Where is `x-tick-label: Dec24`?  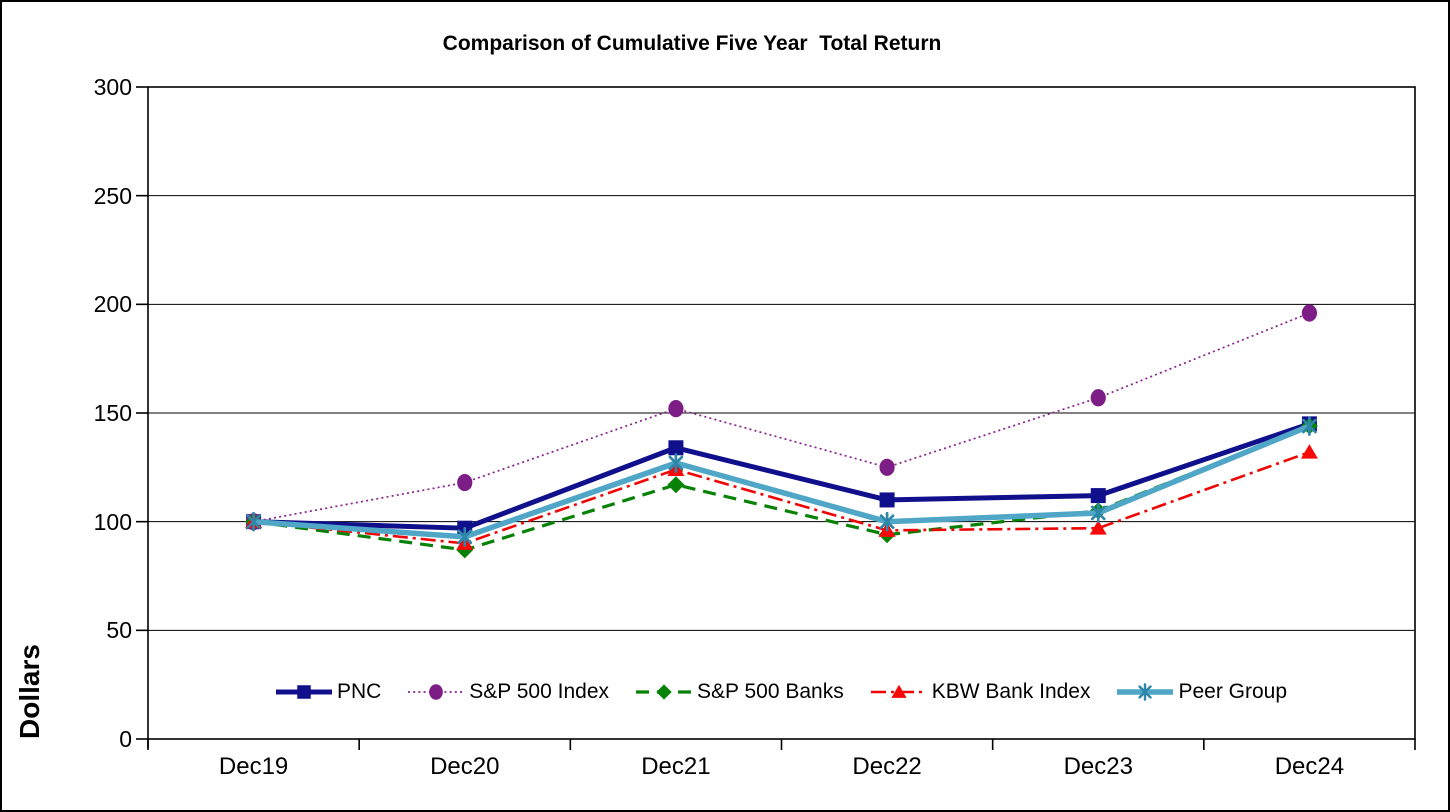 x-tick-label: Dec24 is located at coordinates (1309, 766).